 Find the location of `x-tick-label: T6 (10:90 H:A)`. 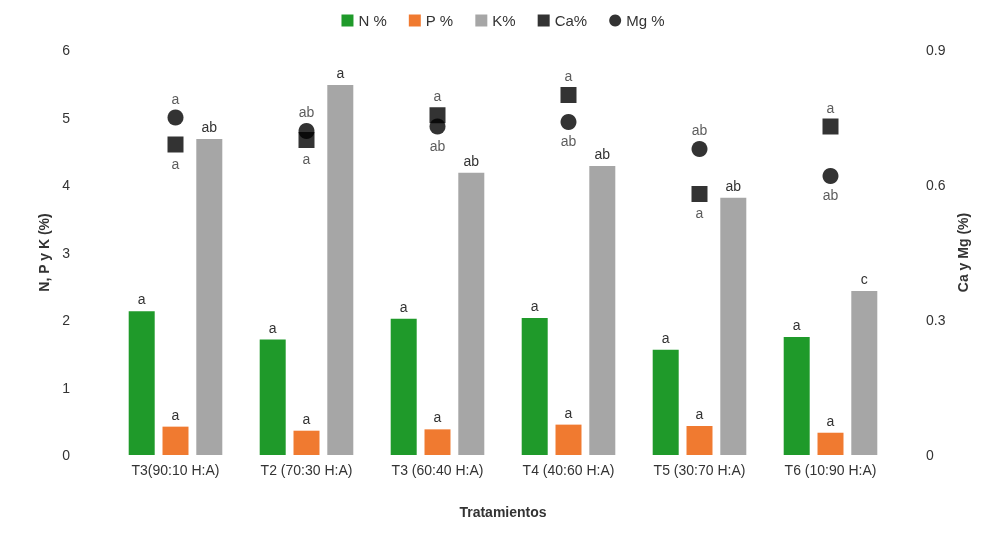

x-tick-label: T6 (10:90 H:A) is located at coordinates (830, 470).